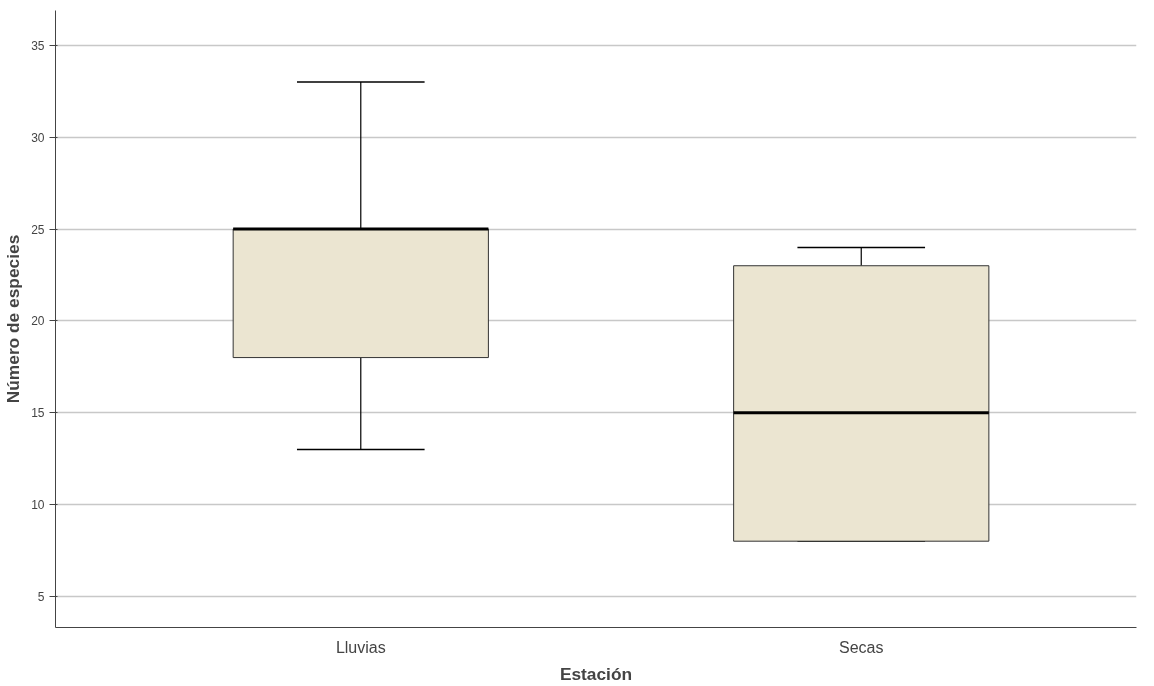  I want to click on y-tick-label: 10, so click(38, 504).